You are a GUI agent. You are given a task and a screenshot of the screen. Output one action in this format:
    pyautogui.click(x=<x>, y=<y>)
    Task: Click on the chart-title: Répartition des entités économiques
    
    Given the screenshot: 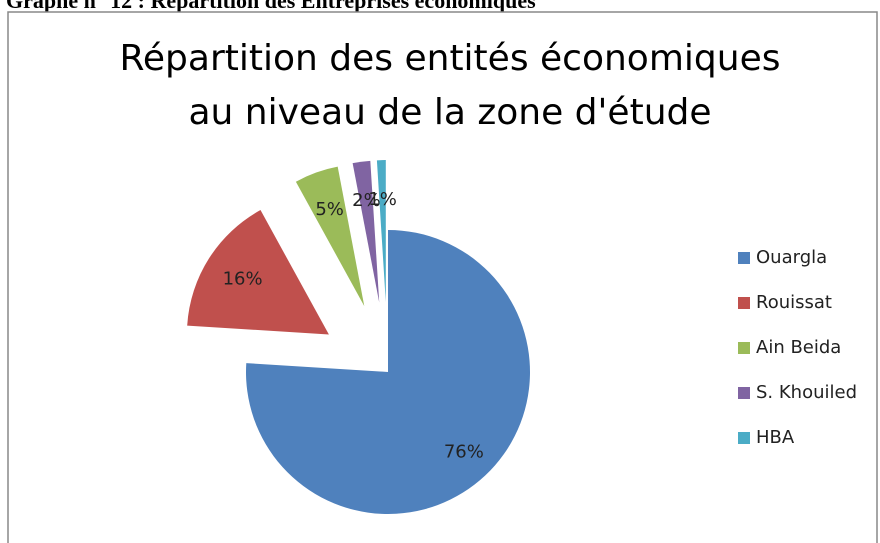 What is the action you would take?
    pyautogui.click(x=450, y=58)
    